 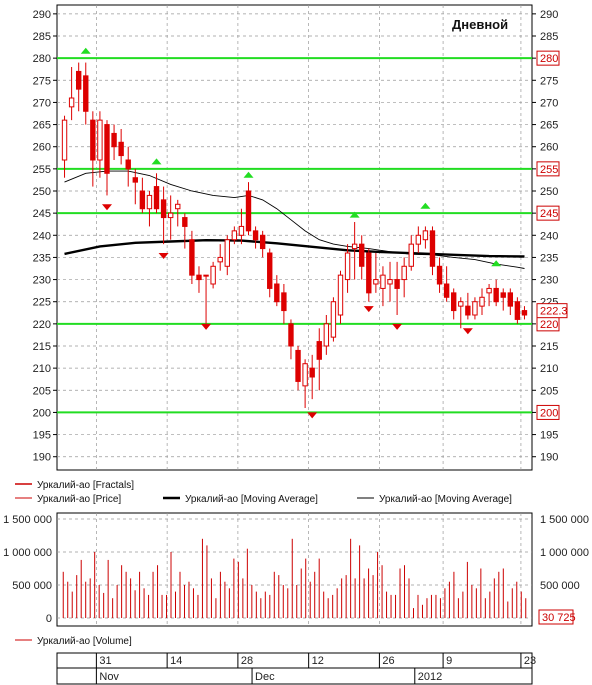 I want to click on level-label-4: 200, so click(x=549, y=413).